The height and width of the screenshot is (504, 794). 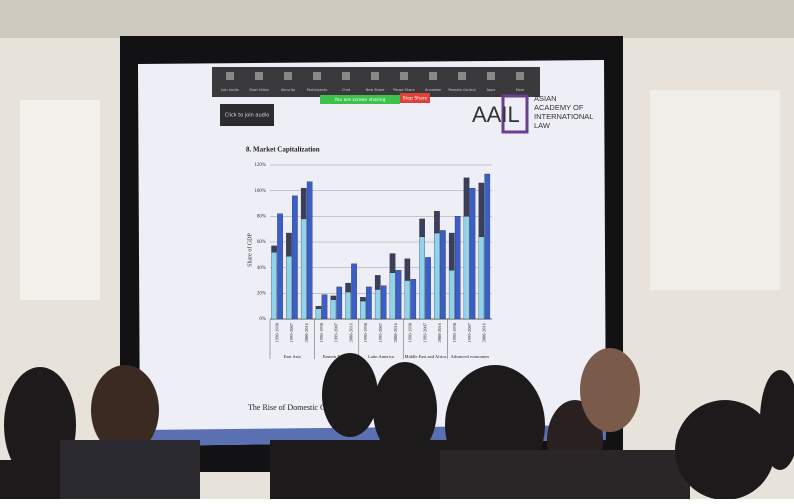 I want to click on toolbar-label: More, so click(x=520, y=90).